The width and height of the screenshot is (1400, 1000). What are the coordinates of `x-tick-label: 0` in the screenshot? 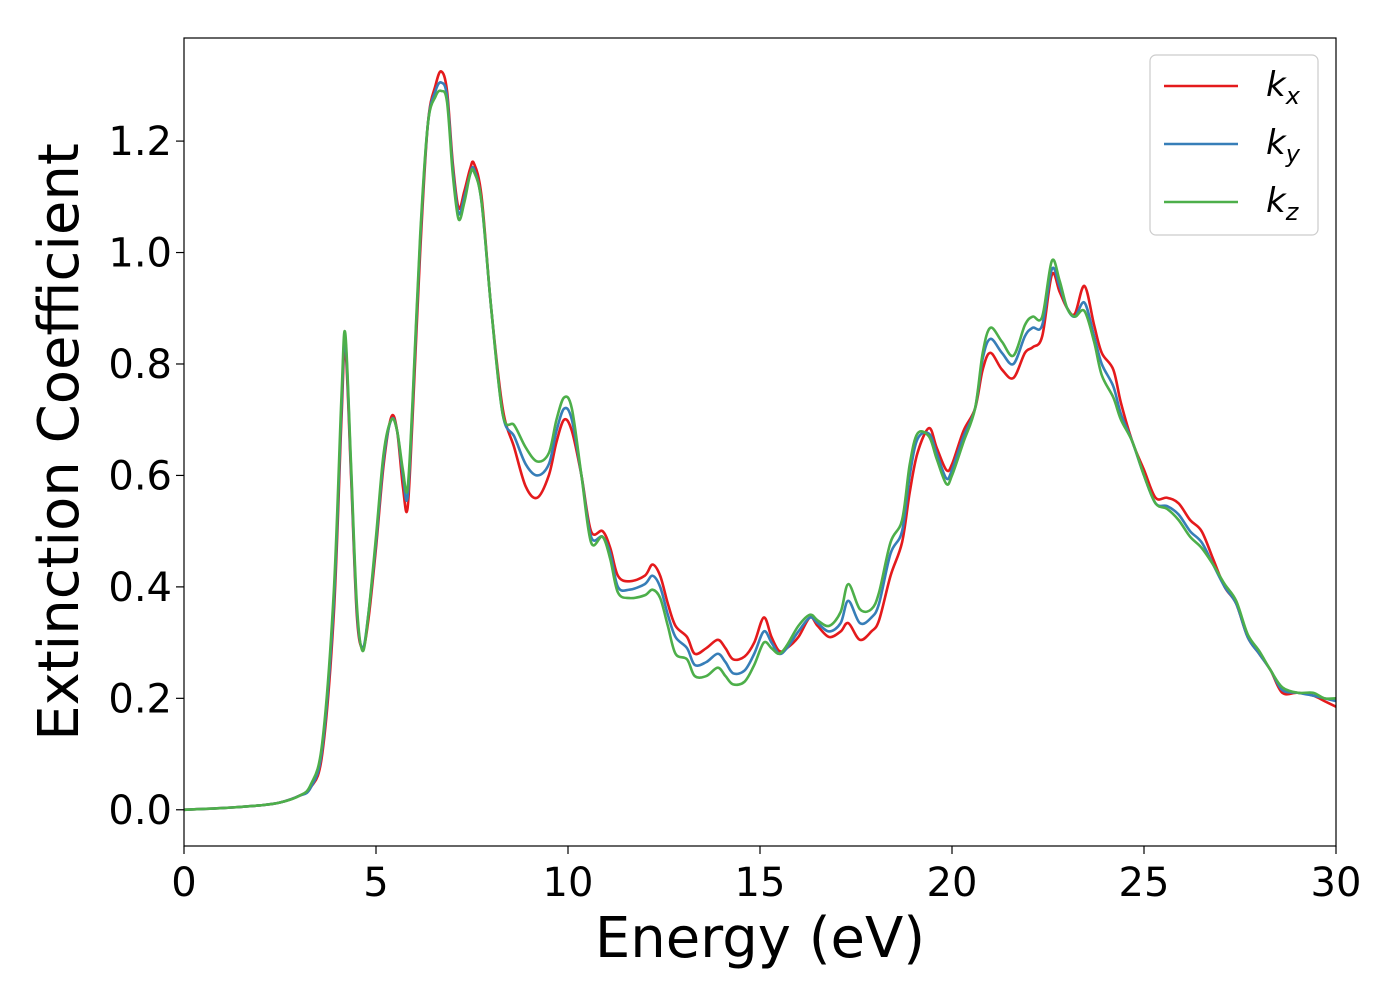 It's located at (183, 883).